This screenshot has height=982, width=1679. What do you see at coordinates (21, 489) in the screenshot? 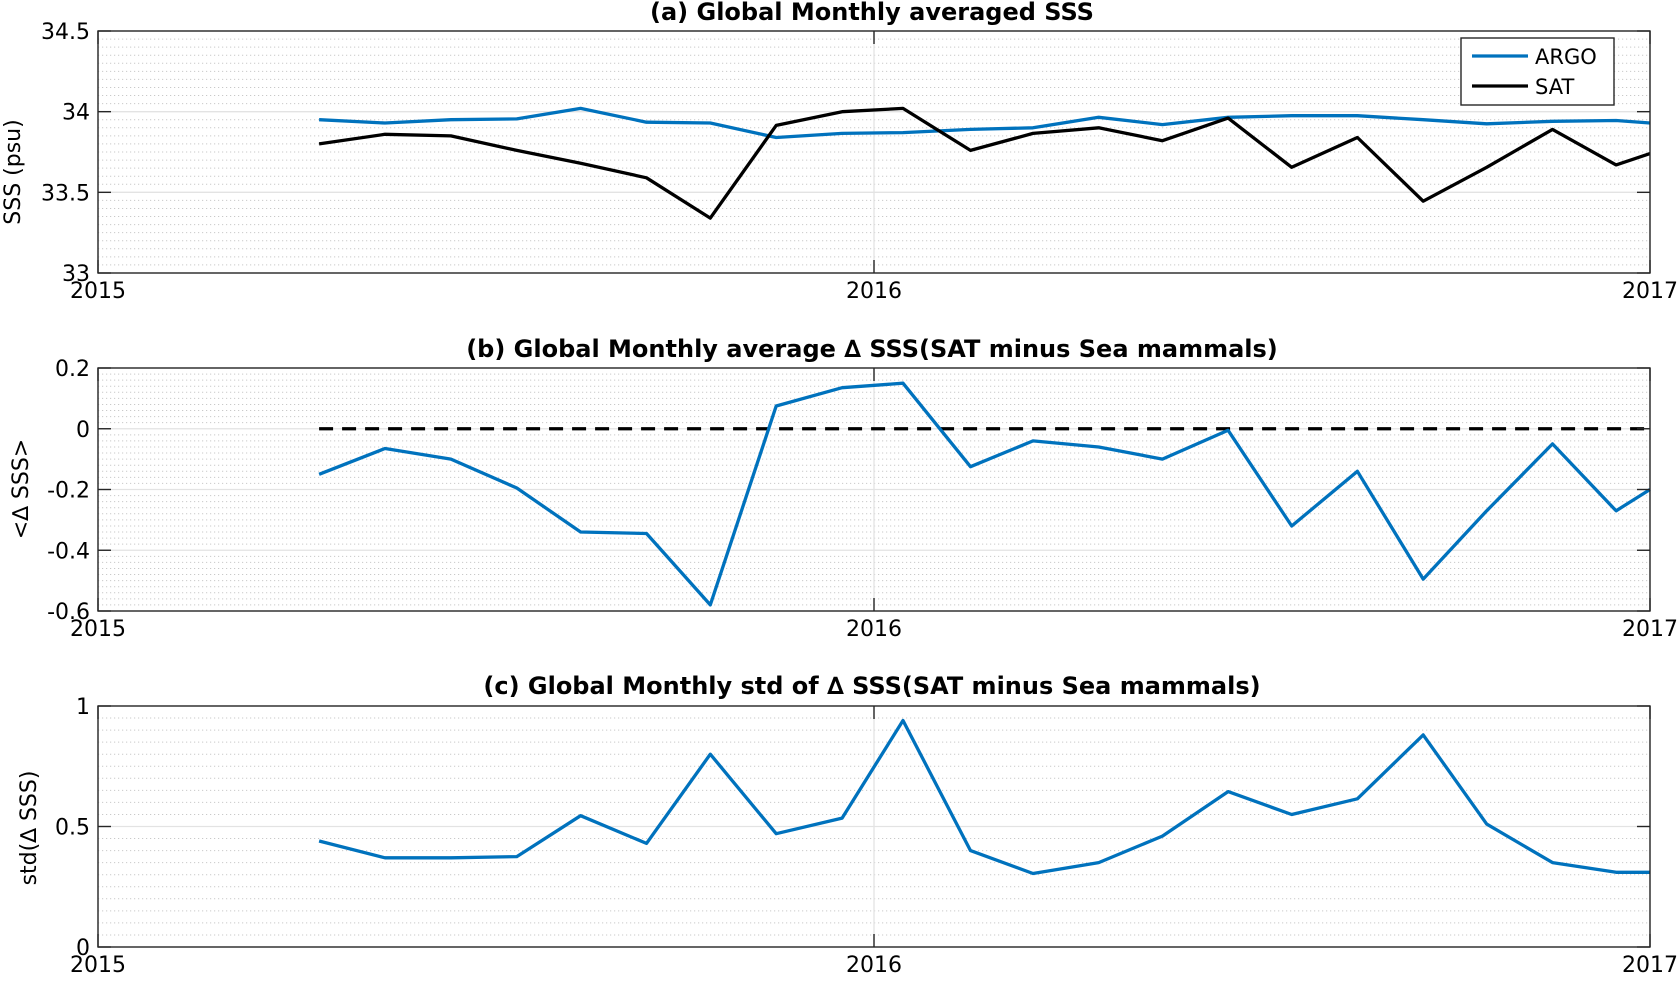
I see `panel-b-y-axis-label: <∆ SSS>` at bounding box center [21, 489].